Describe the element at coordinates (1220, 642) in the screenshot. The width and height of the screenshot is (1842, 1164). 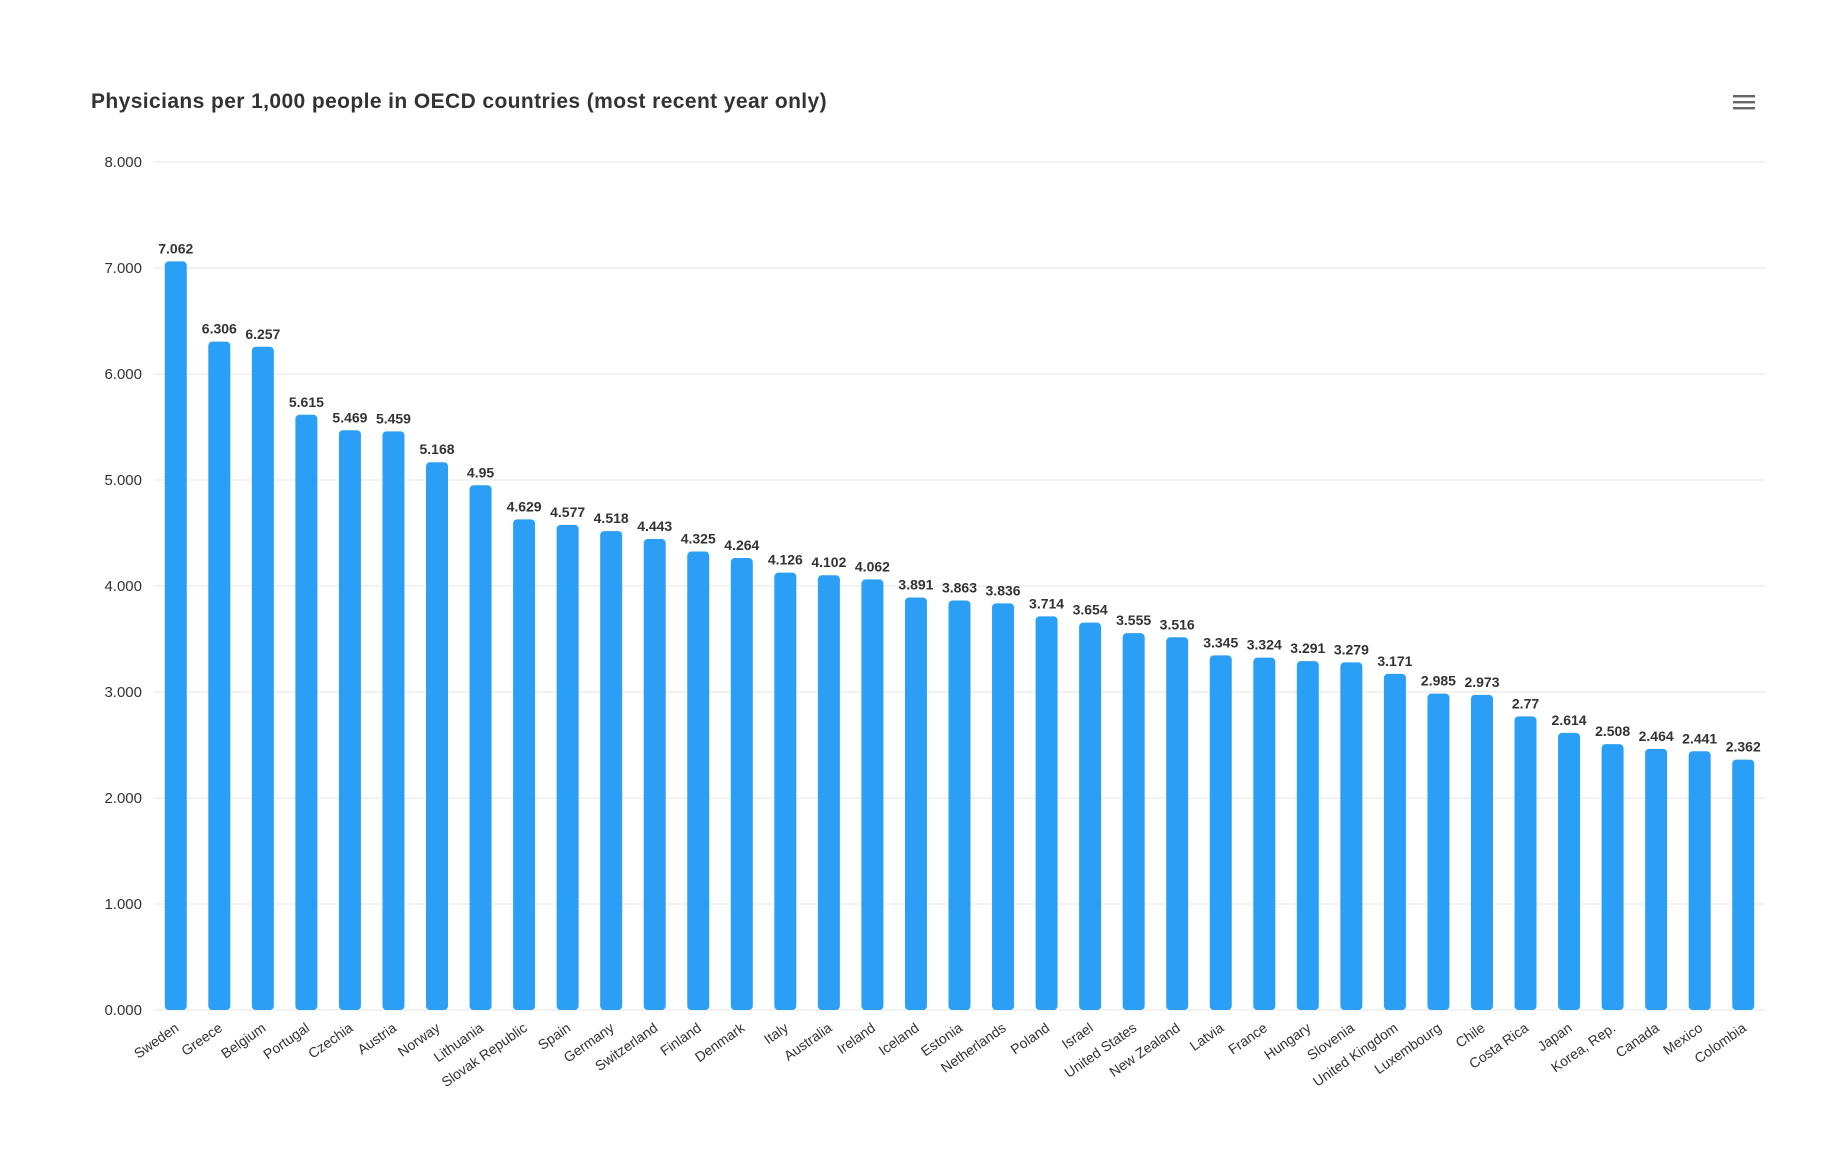
I see `data-label: 3.345` at that location.